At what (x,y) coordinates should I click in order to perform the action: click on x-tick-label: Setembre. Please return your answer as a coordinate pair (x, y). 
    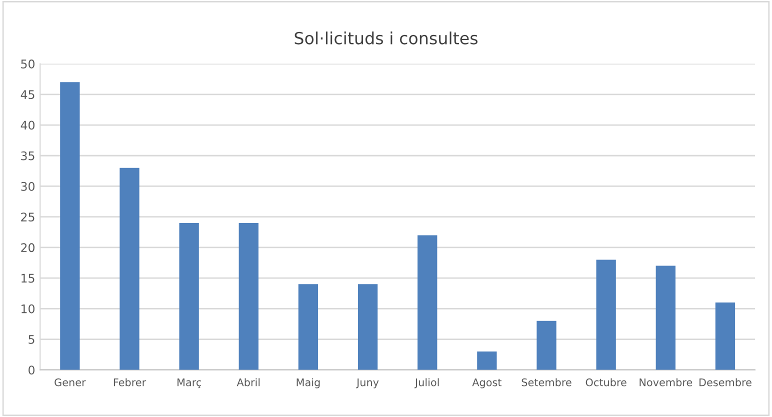
    Looking at the image, I should click on (547, 382).